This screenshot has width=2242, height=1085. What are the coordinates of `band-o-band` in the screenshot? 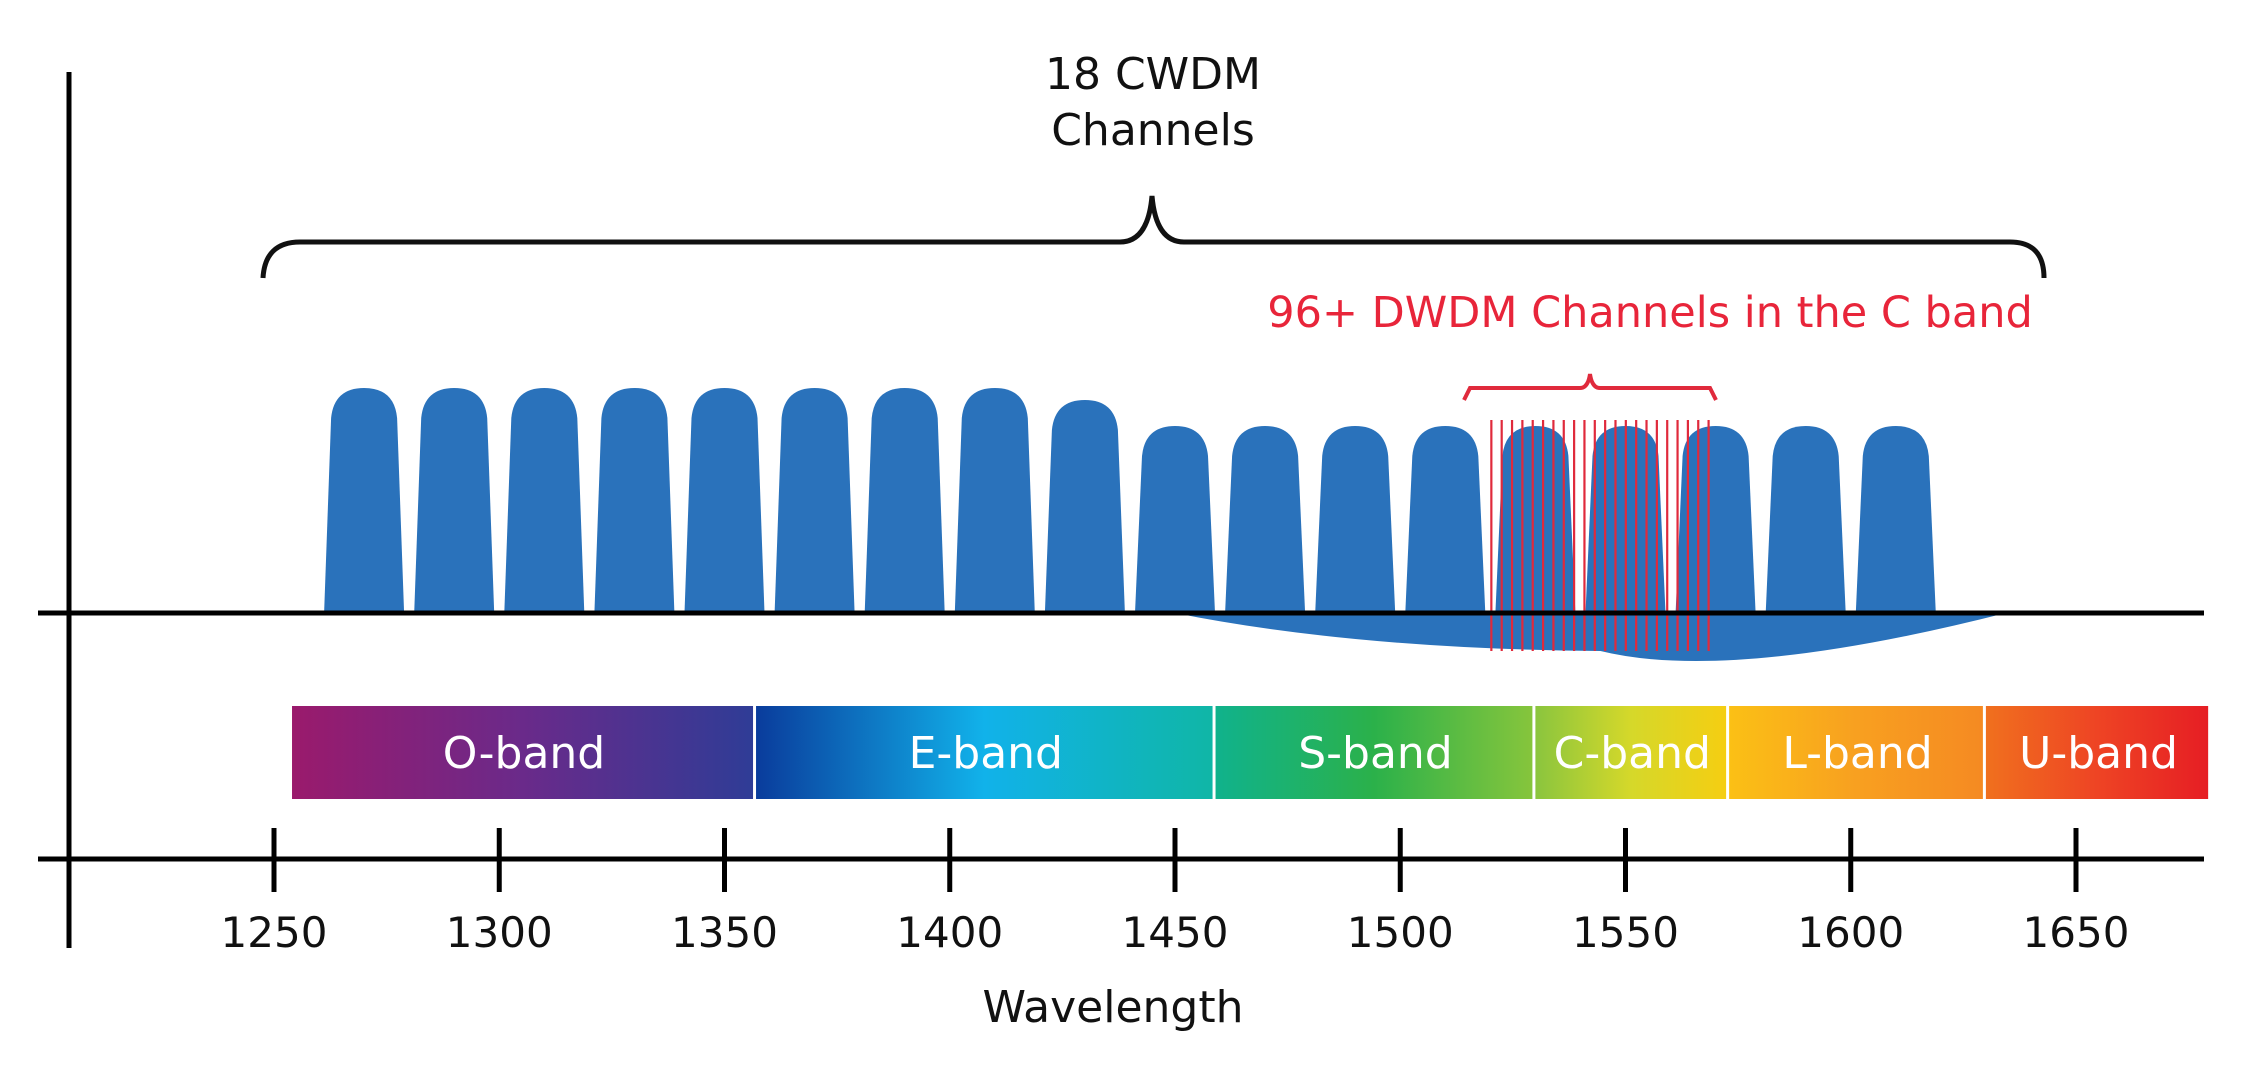 It's located at (523, 752).